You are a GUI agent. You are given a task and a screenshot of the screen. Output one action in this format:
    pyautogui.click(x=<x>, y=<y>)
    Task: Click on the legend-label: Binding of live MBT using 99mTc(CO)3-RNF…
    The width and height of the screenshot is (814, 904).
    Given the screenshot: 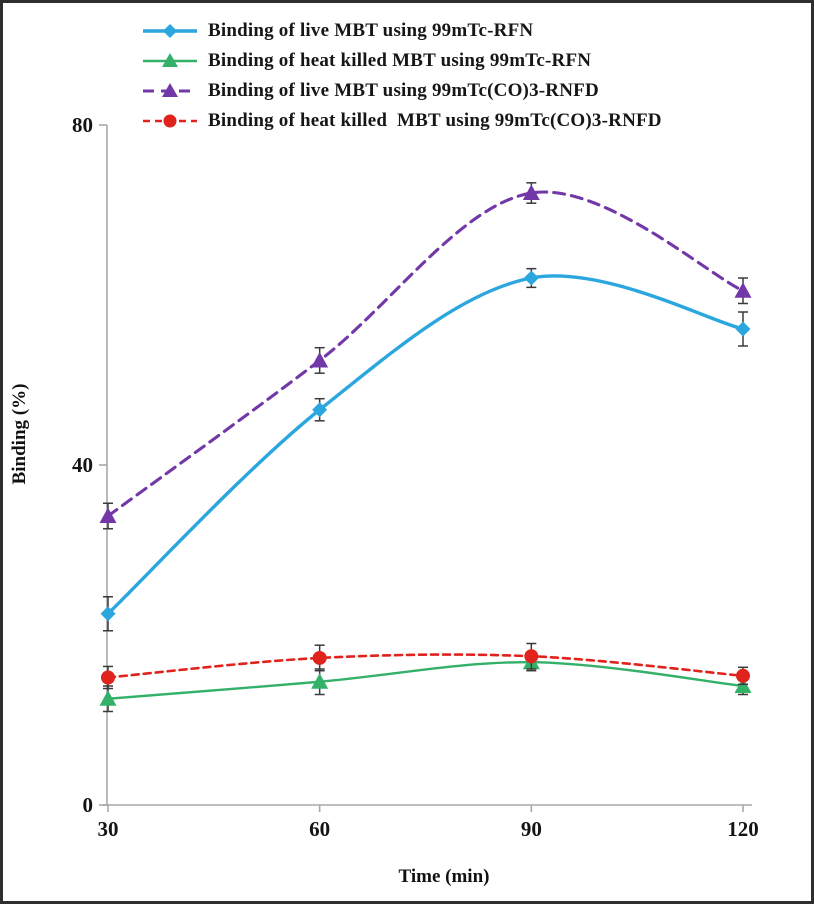 What is the action you would take?
    pyautogui.click(x=403, y=90)
    